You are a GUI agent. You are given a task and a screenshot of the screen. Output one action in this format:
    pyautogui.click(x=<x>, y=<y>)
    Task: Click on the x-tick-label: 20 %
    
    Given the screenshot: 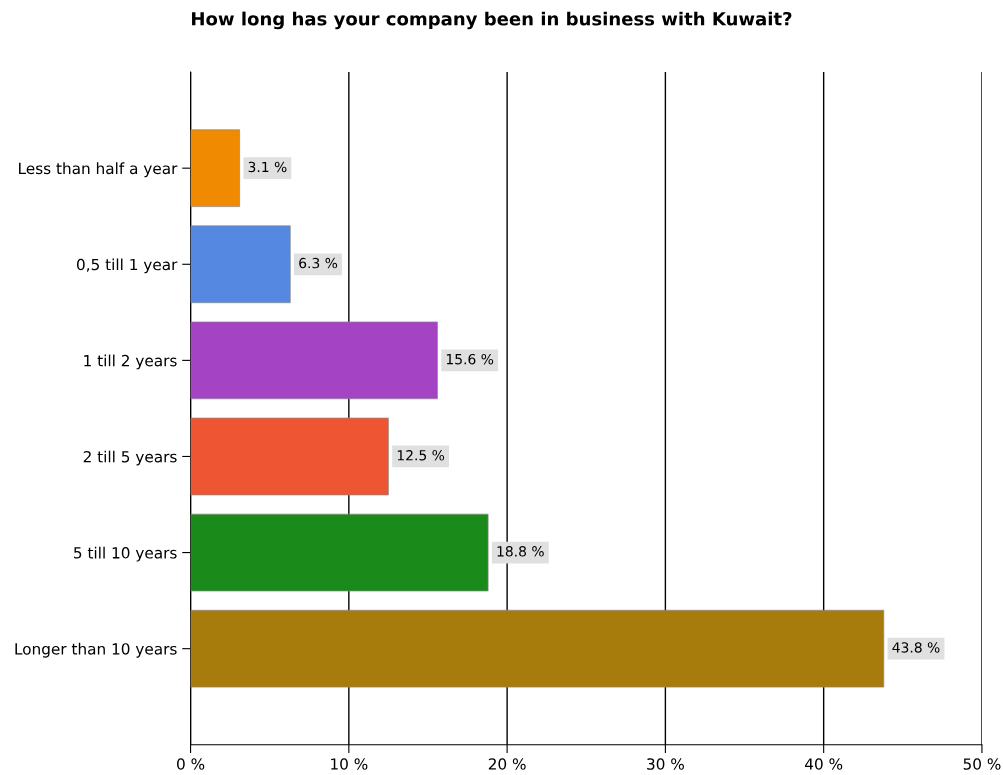 What is the action you would take?
    pyautogui.click(x=507, y=764)
    